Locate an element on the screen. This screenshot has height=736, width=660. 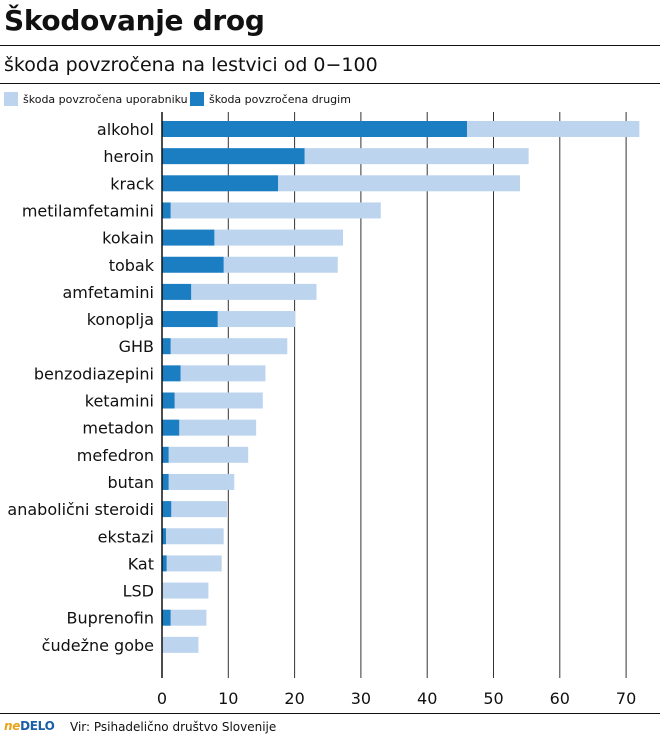
x-tick-label: 10 is located at coordinates (228, 698).